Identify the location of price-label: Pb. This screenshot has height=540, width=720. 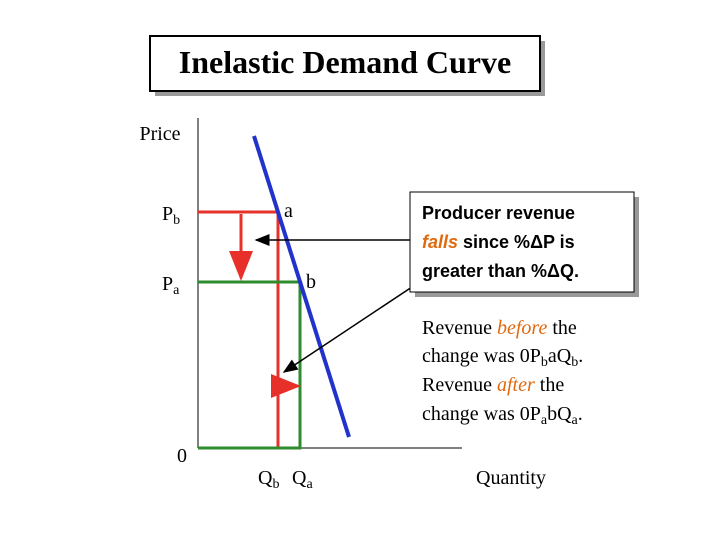
(171, 215).